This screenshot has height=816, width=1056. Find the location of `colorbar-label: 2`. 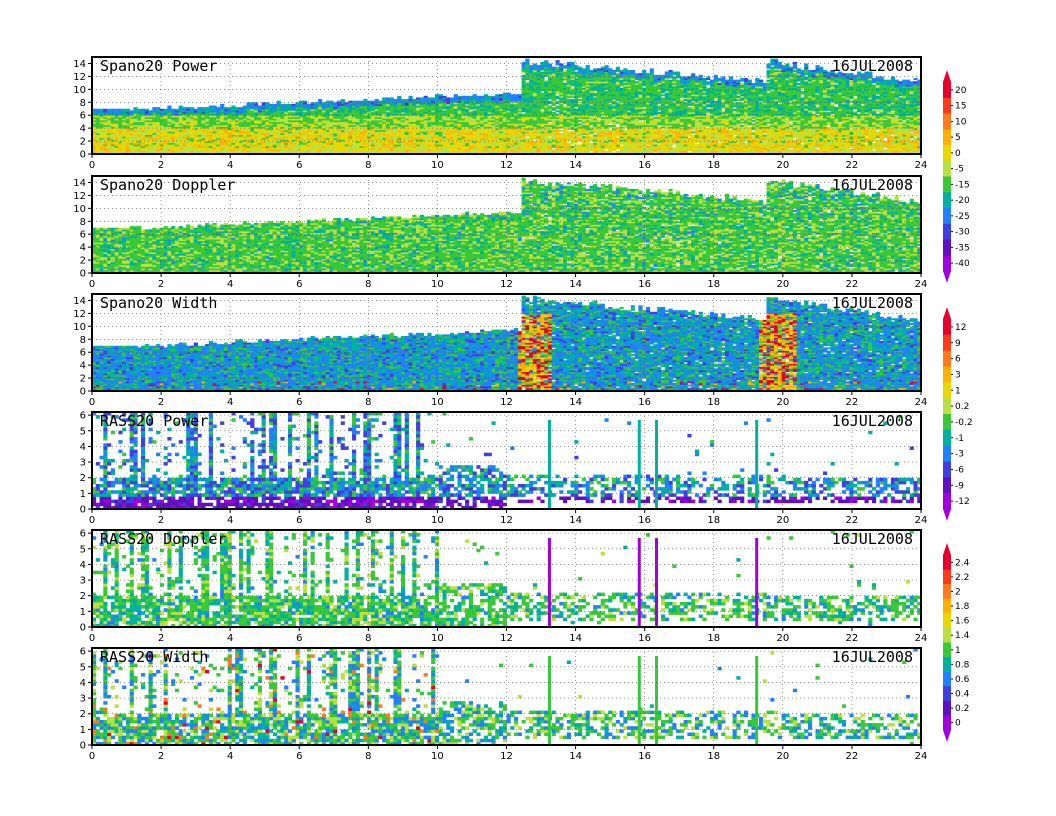

colorbar-label: 2 is located at coordinates (958, 592).